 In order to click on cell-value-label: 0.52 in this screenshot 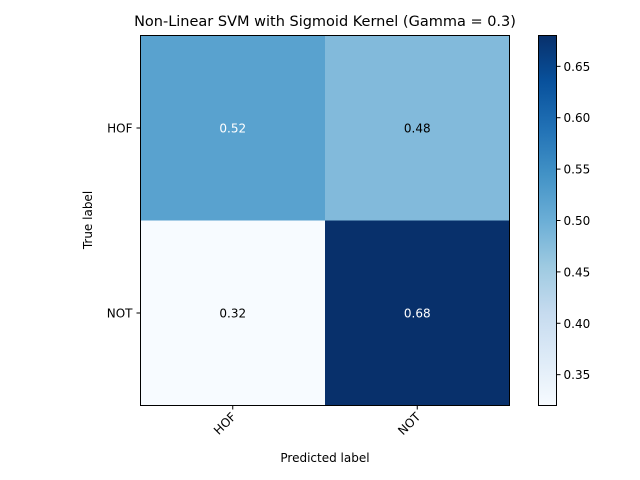, I will do `click(232, 129)`.